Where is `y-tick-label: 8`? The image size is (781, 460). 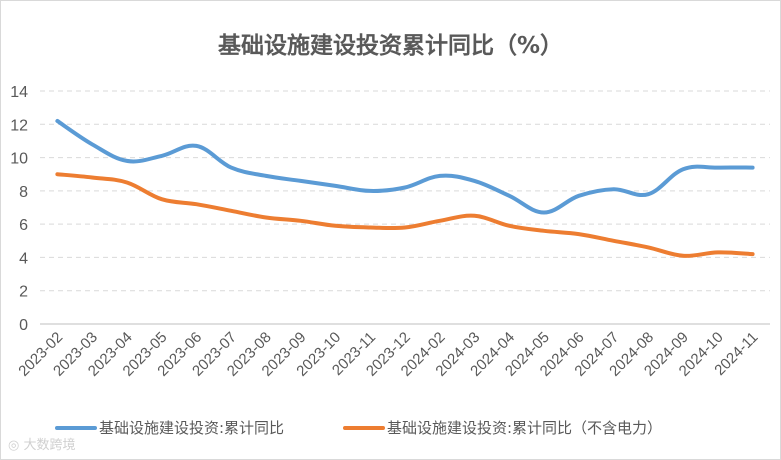
y-tick-label: 8 is located at coordinates (23, 192).